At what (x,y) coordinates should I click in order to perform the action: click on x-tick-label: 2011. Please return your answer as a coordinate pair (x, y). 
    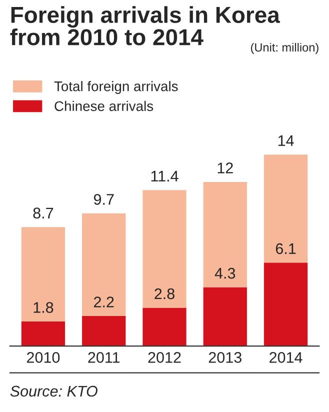
    Looking at the image, I should click on (104, 357).